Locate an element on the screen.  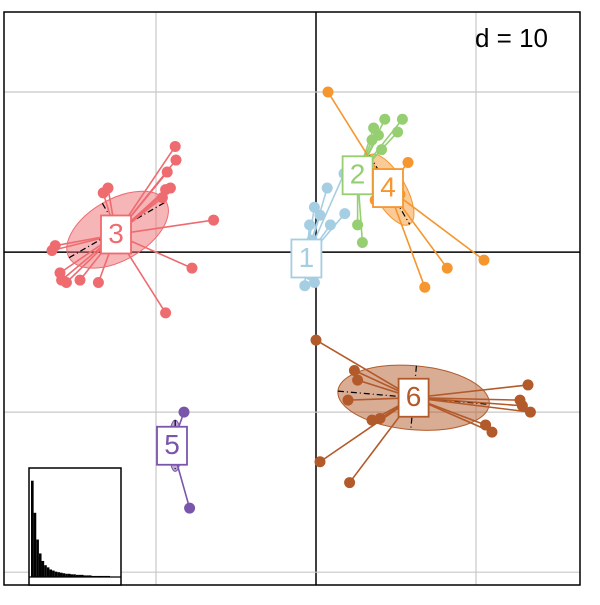
ellipse-axis is located at coordinates (413, 397).